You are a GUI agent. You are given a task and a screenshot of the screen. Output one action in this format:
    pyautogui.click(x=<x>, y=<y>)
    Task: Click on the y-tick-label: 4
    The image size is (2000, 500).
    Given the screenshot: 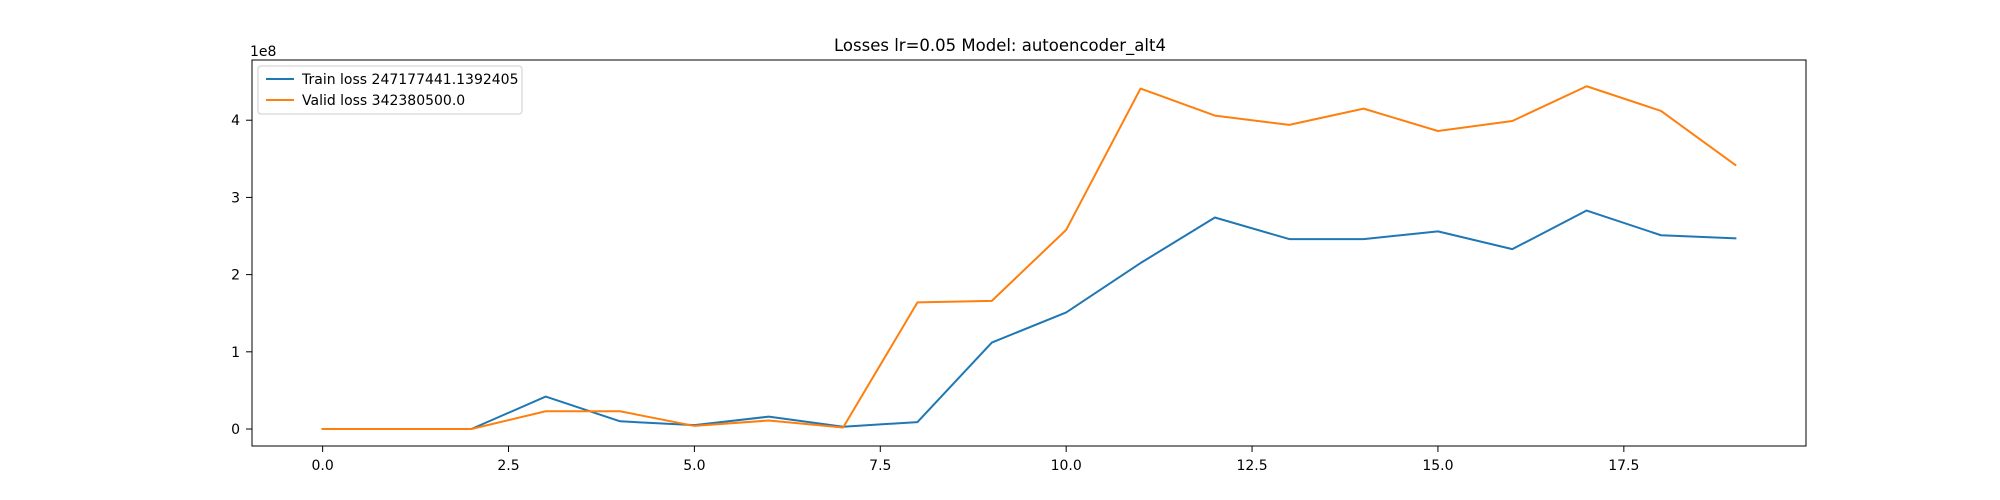 What is the action you would take?
    pyautogui.click(x=235, y=121)
    